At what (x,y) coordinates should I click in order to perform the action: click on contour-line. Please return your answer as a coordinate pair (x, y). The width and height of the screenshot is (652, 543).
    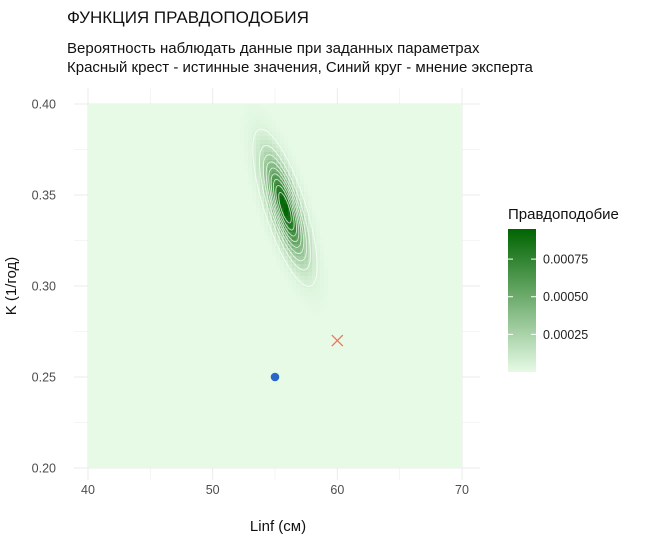
    Looking at the image, I should click on (285, 207).